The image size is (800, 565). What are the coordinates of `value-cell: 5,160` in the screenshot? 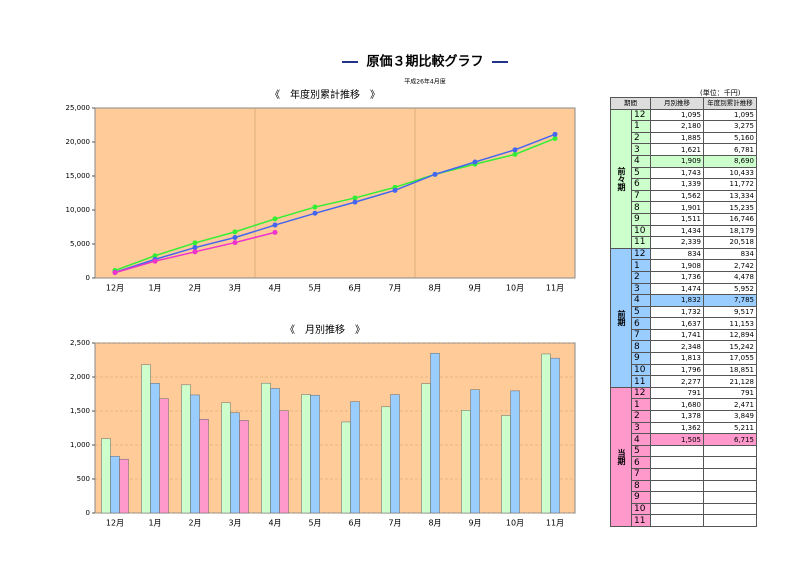 It's located at (730, 138).